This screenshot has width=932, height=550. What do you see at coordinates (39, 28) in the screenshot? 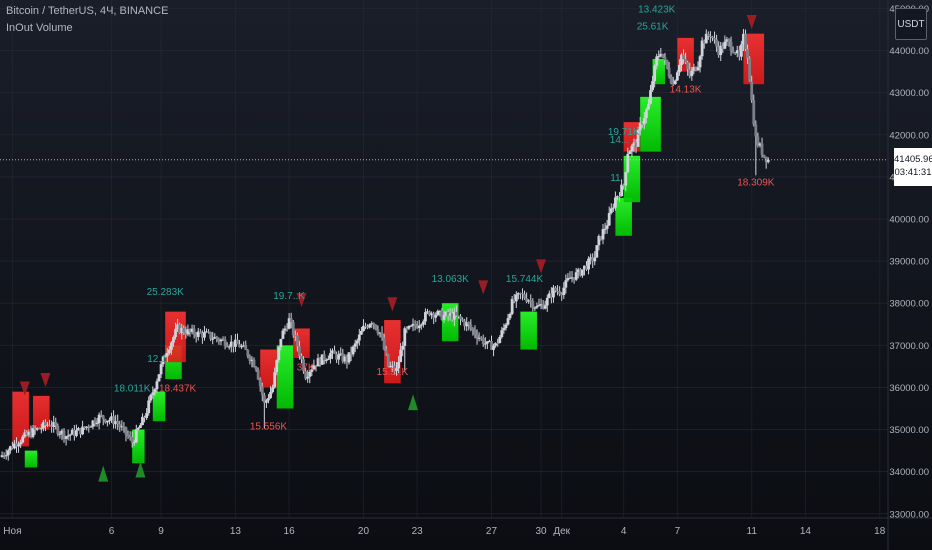
I see `indicator-title: InOut Volume` at bounding box center [39, 28].